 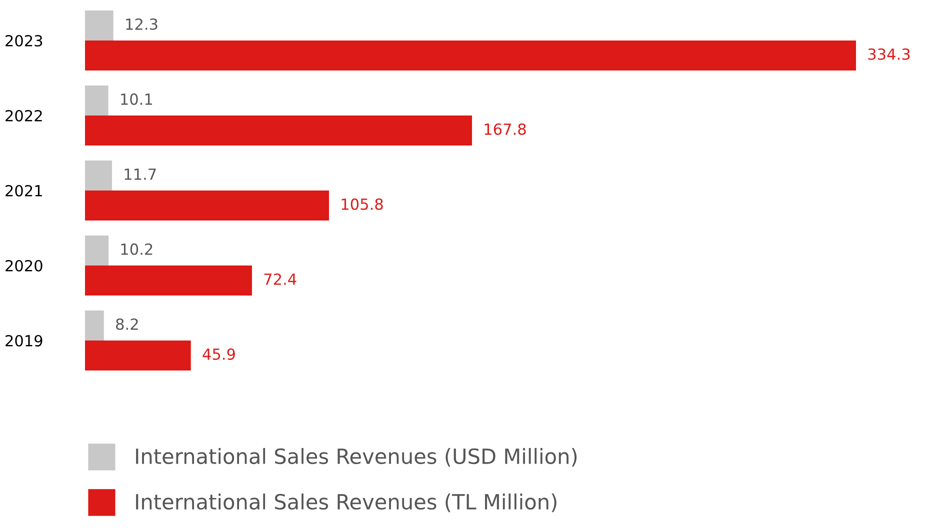 What do you see at coordinates (140, 174) in the screenshot?
I see `data-label: 11.7` at bounding box center [140, 174].